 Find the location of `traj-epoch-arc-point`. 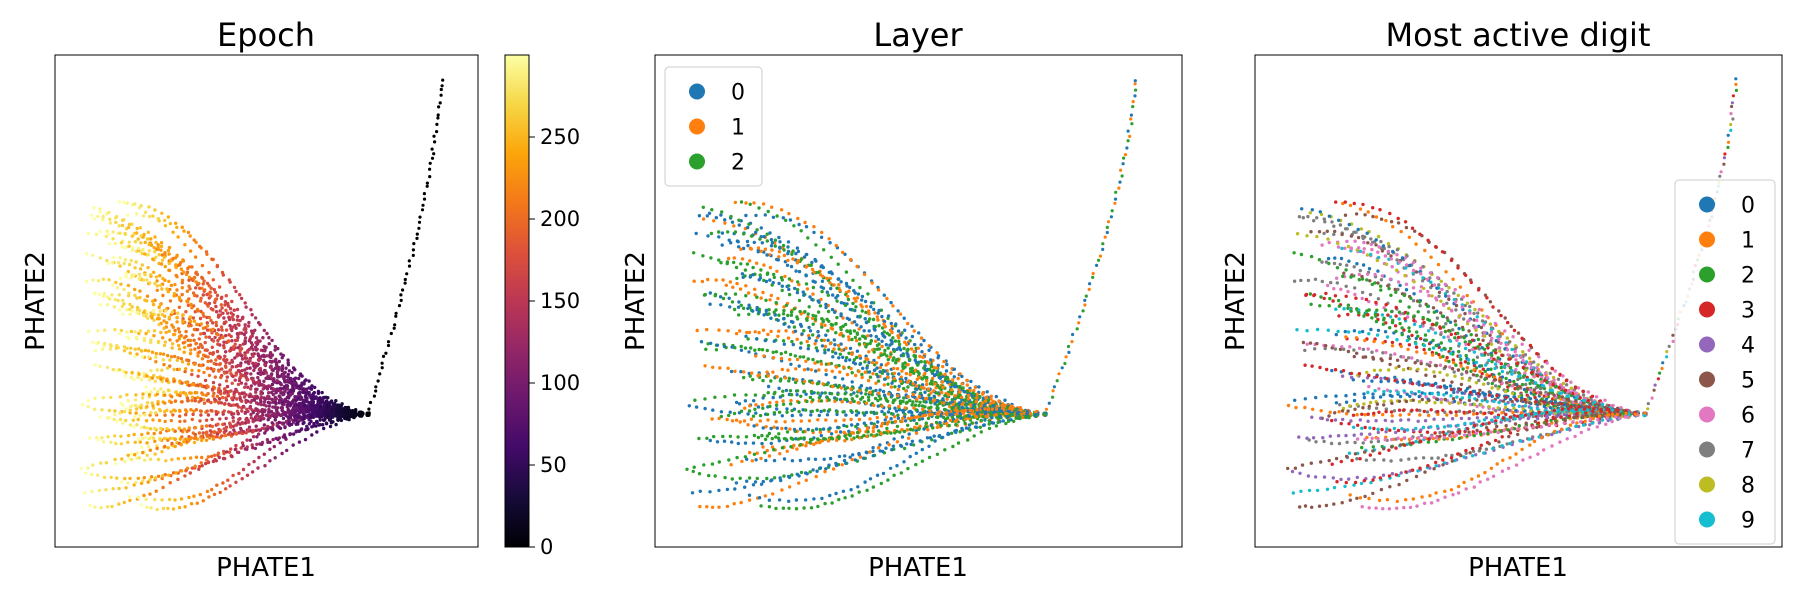

traj-epoch-arc-point is located at coordinates (388, 345).